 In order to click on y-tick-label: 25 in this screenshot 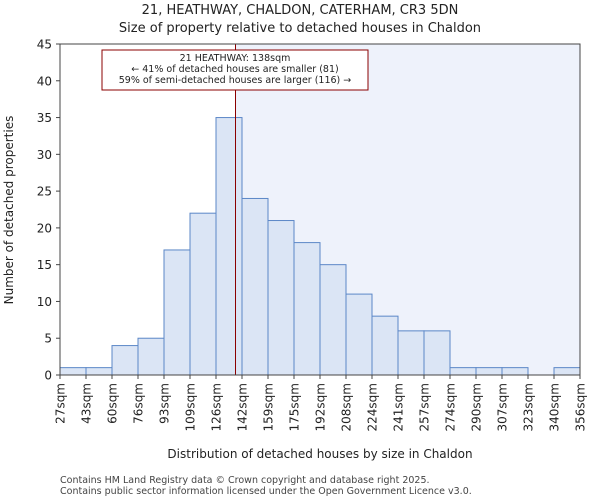, I will do `click(44, 192)`.